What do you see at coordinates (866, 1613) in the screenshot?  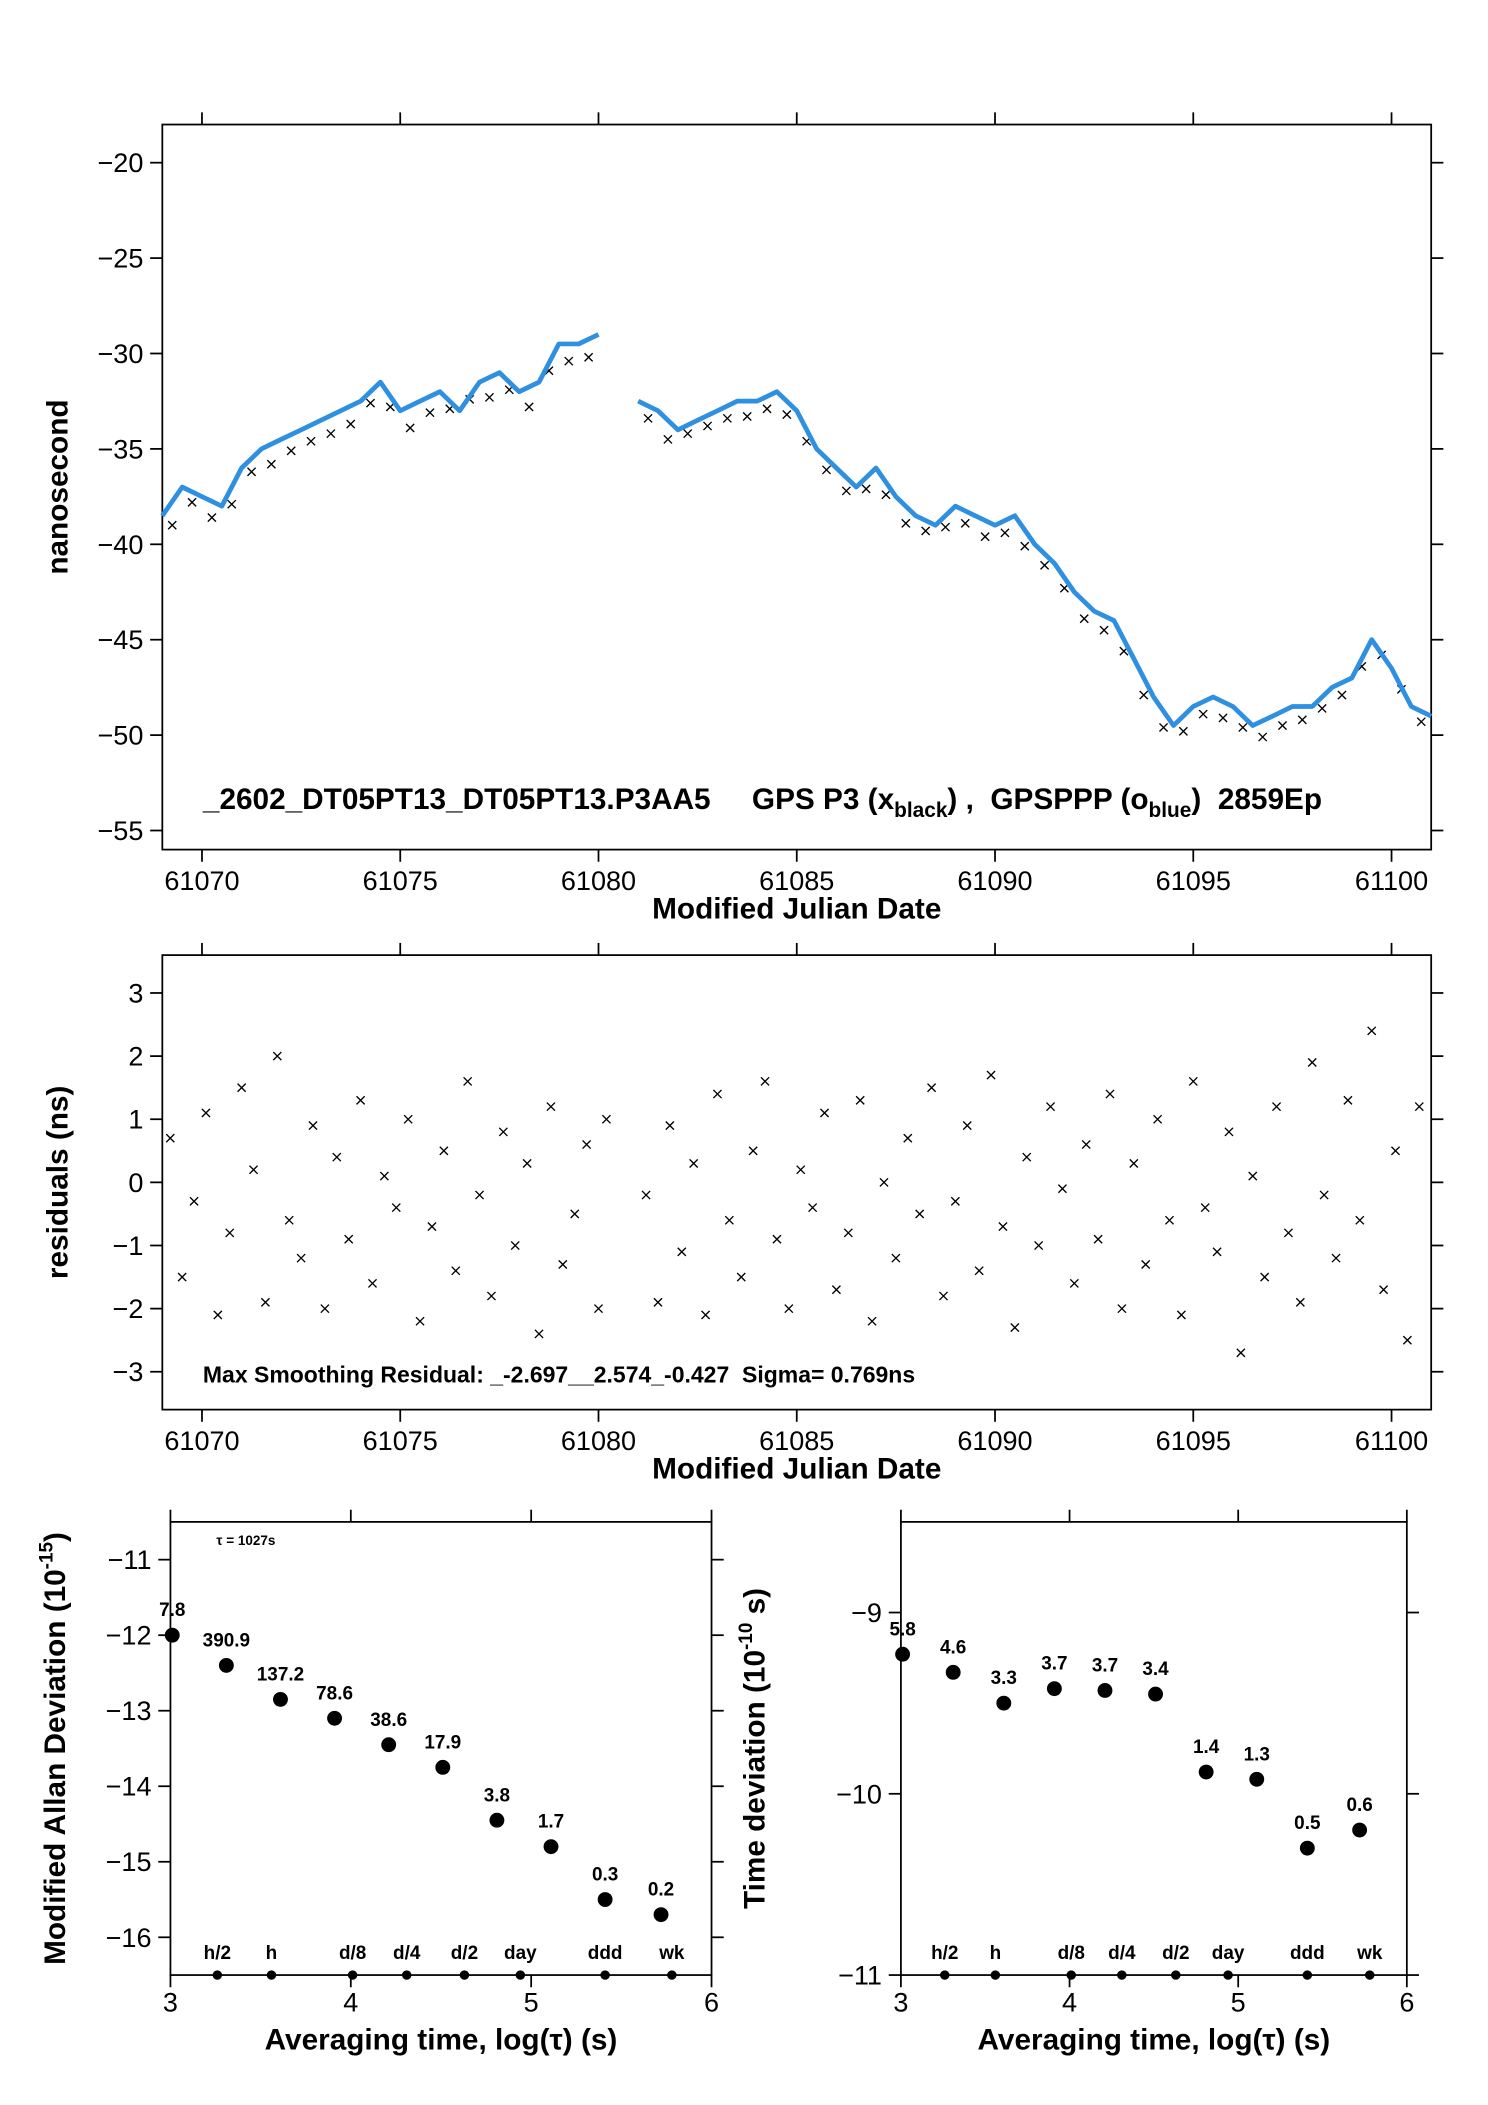 I see `y-tick-label: −9` at bounding box center [866, 1613].